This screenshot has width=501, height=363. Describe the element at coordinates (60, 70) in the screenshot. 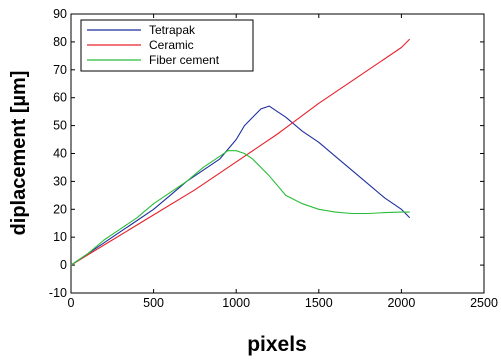

I see `y-tick-label: 70` at that location.